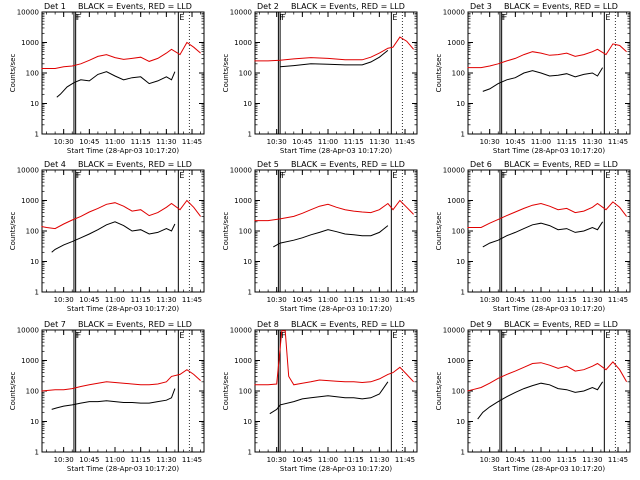  I want to click on panel-title: Det 9, so click(481, 324).